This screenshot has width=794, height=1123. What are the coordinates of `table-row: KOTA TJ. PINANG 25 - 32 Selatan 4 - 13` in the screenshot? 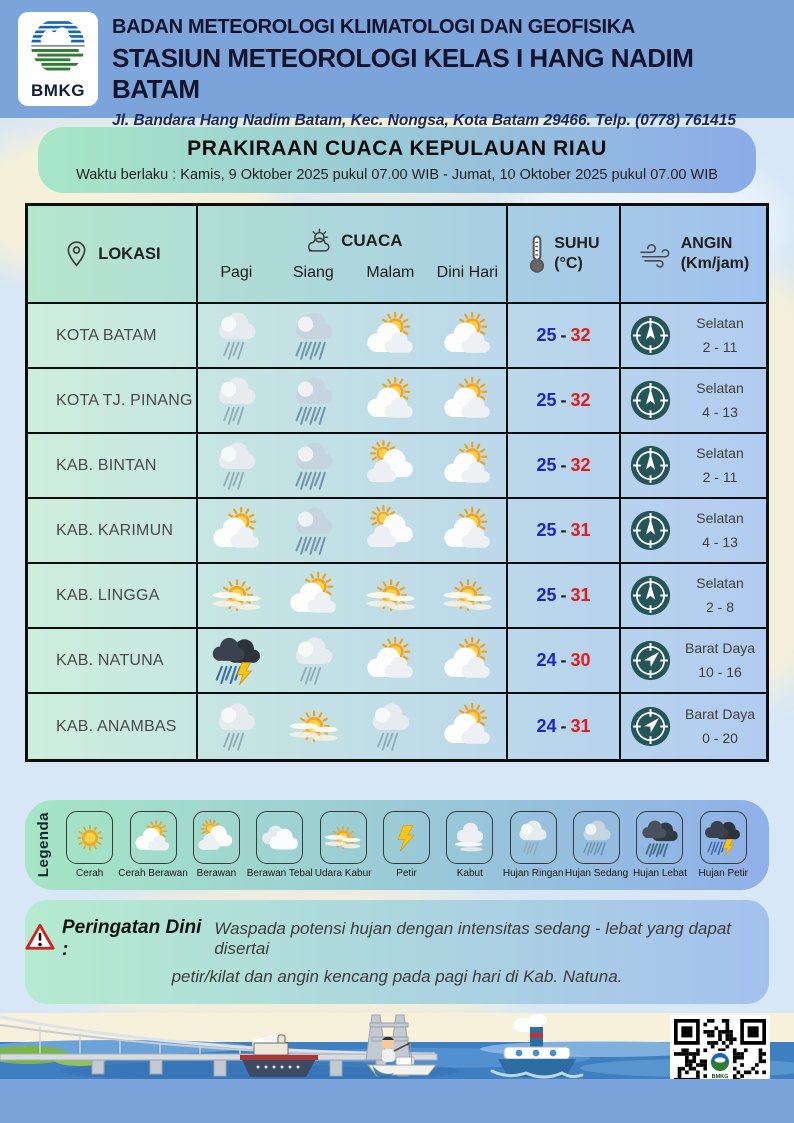 It's located at (397, 401).